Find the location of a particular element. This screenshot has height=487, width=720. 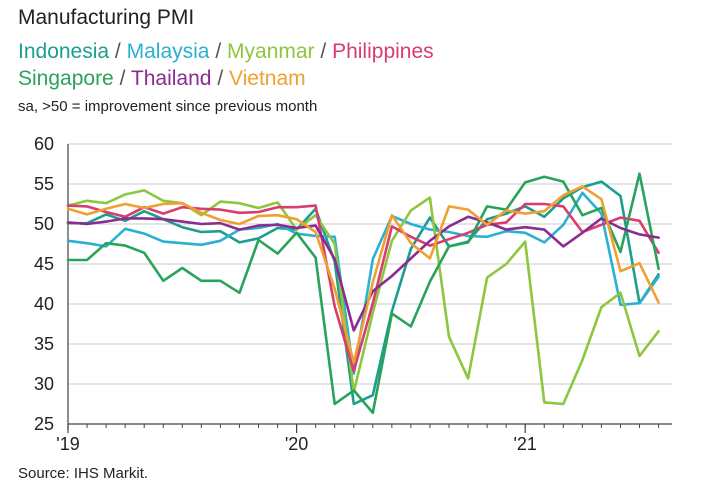

y-tick-label-55: 55 is located at coordinates (44, 184).